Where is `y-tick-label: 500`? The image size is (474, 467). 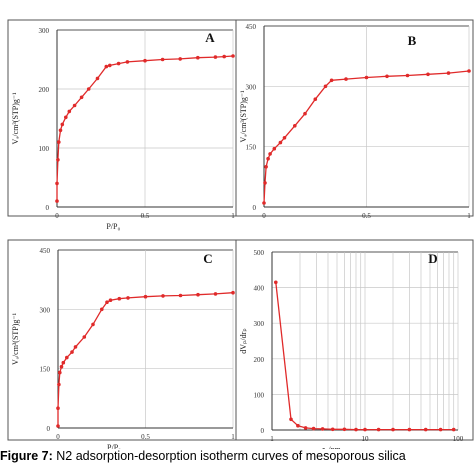 y-tick-label: 500 is located at coordinates (259, 253).